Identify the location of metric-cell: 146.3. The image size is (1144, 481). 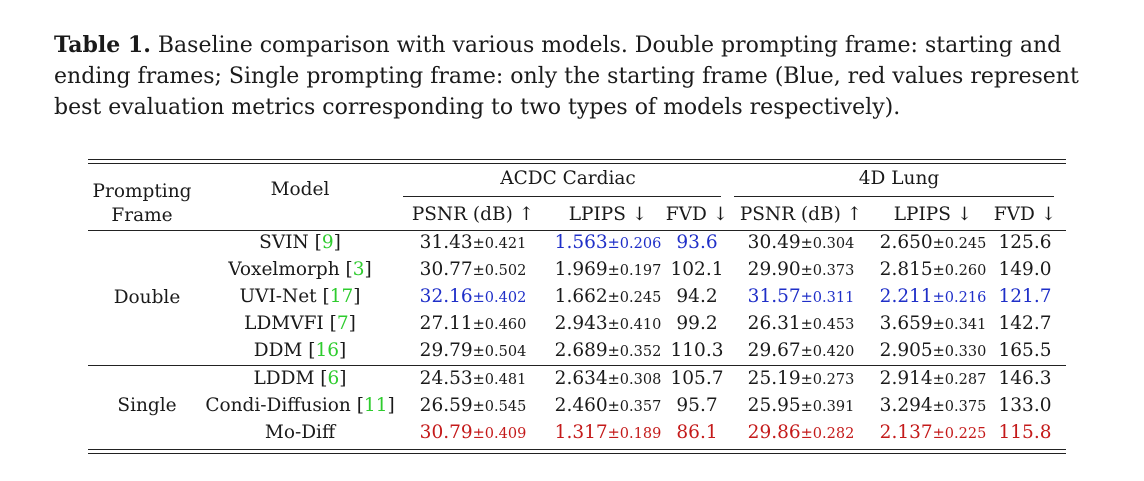
(1025, 379).